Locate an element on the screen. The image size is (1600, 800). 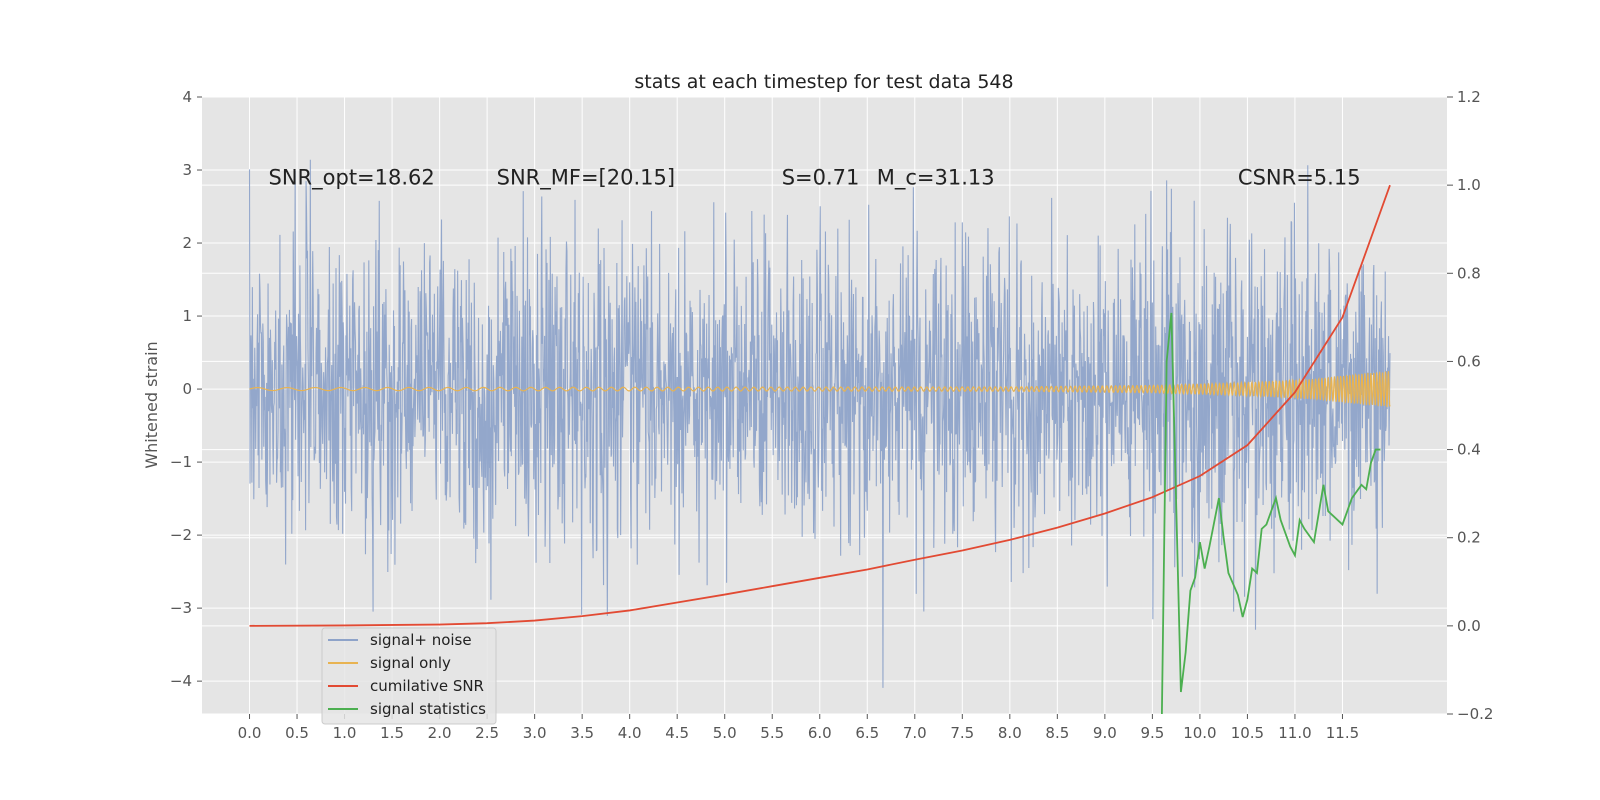
x-tick-label: 9.5 is located at coordinates (1152, 733).